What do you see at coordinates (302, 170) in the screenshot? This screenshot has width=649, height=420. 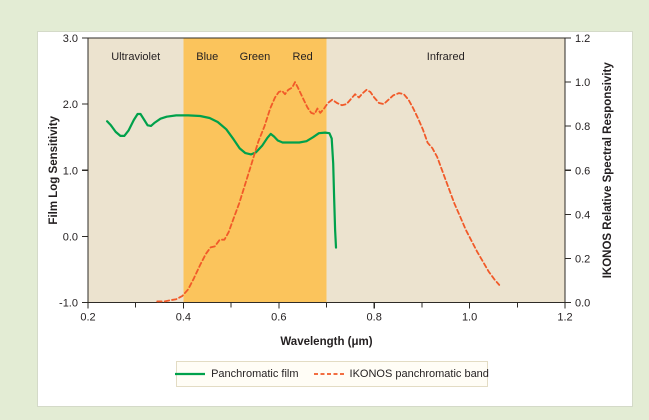 I see `region-band-red` at bounding box center [302, 170].